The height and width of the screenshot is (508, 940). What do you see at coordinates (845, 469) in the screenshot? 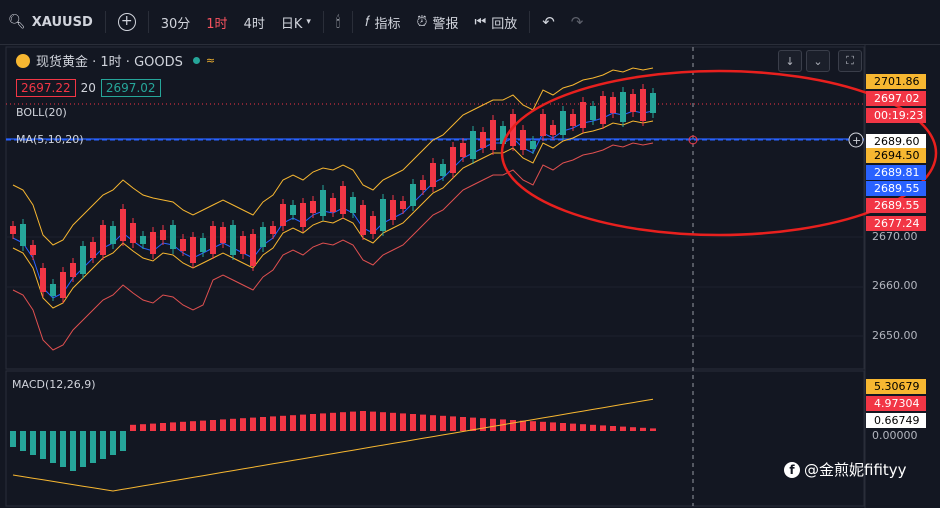
I see `watermark: f @金煎妮fifityy` at bounding box center [845, 469].